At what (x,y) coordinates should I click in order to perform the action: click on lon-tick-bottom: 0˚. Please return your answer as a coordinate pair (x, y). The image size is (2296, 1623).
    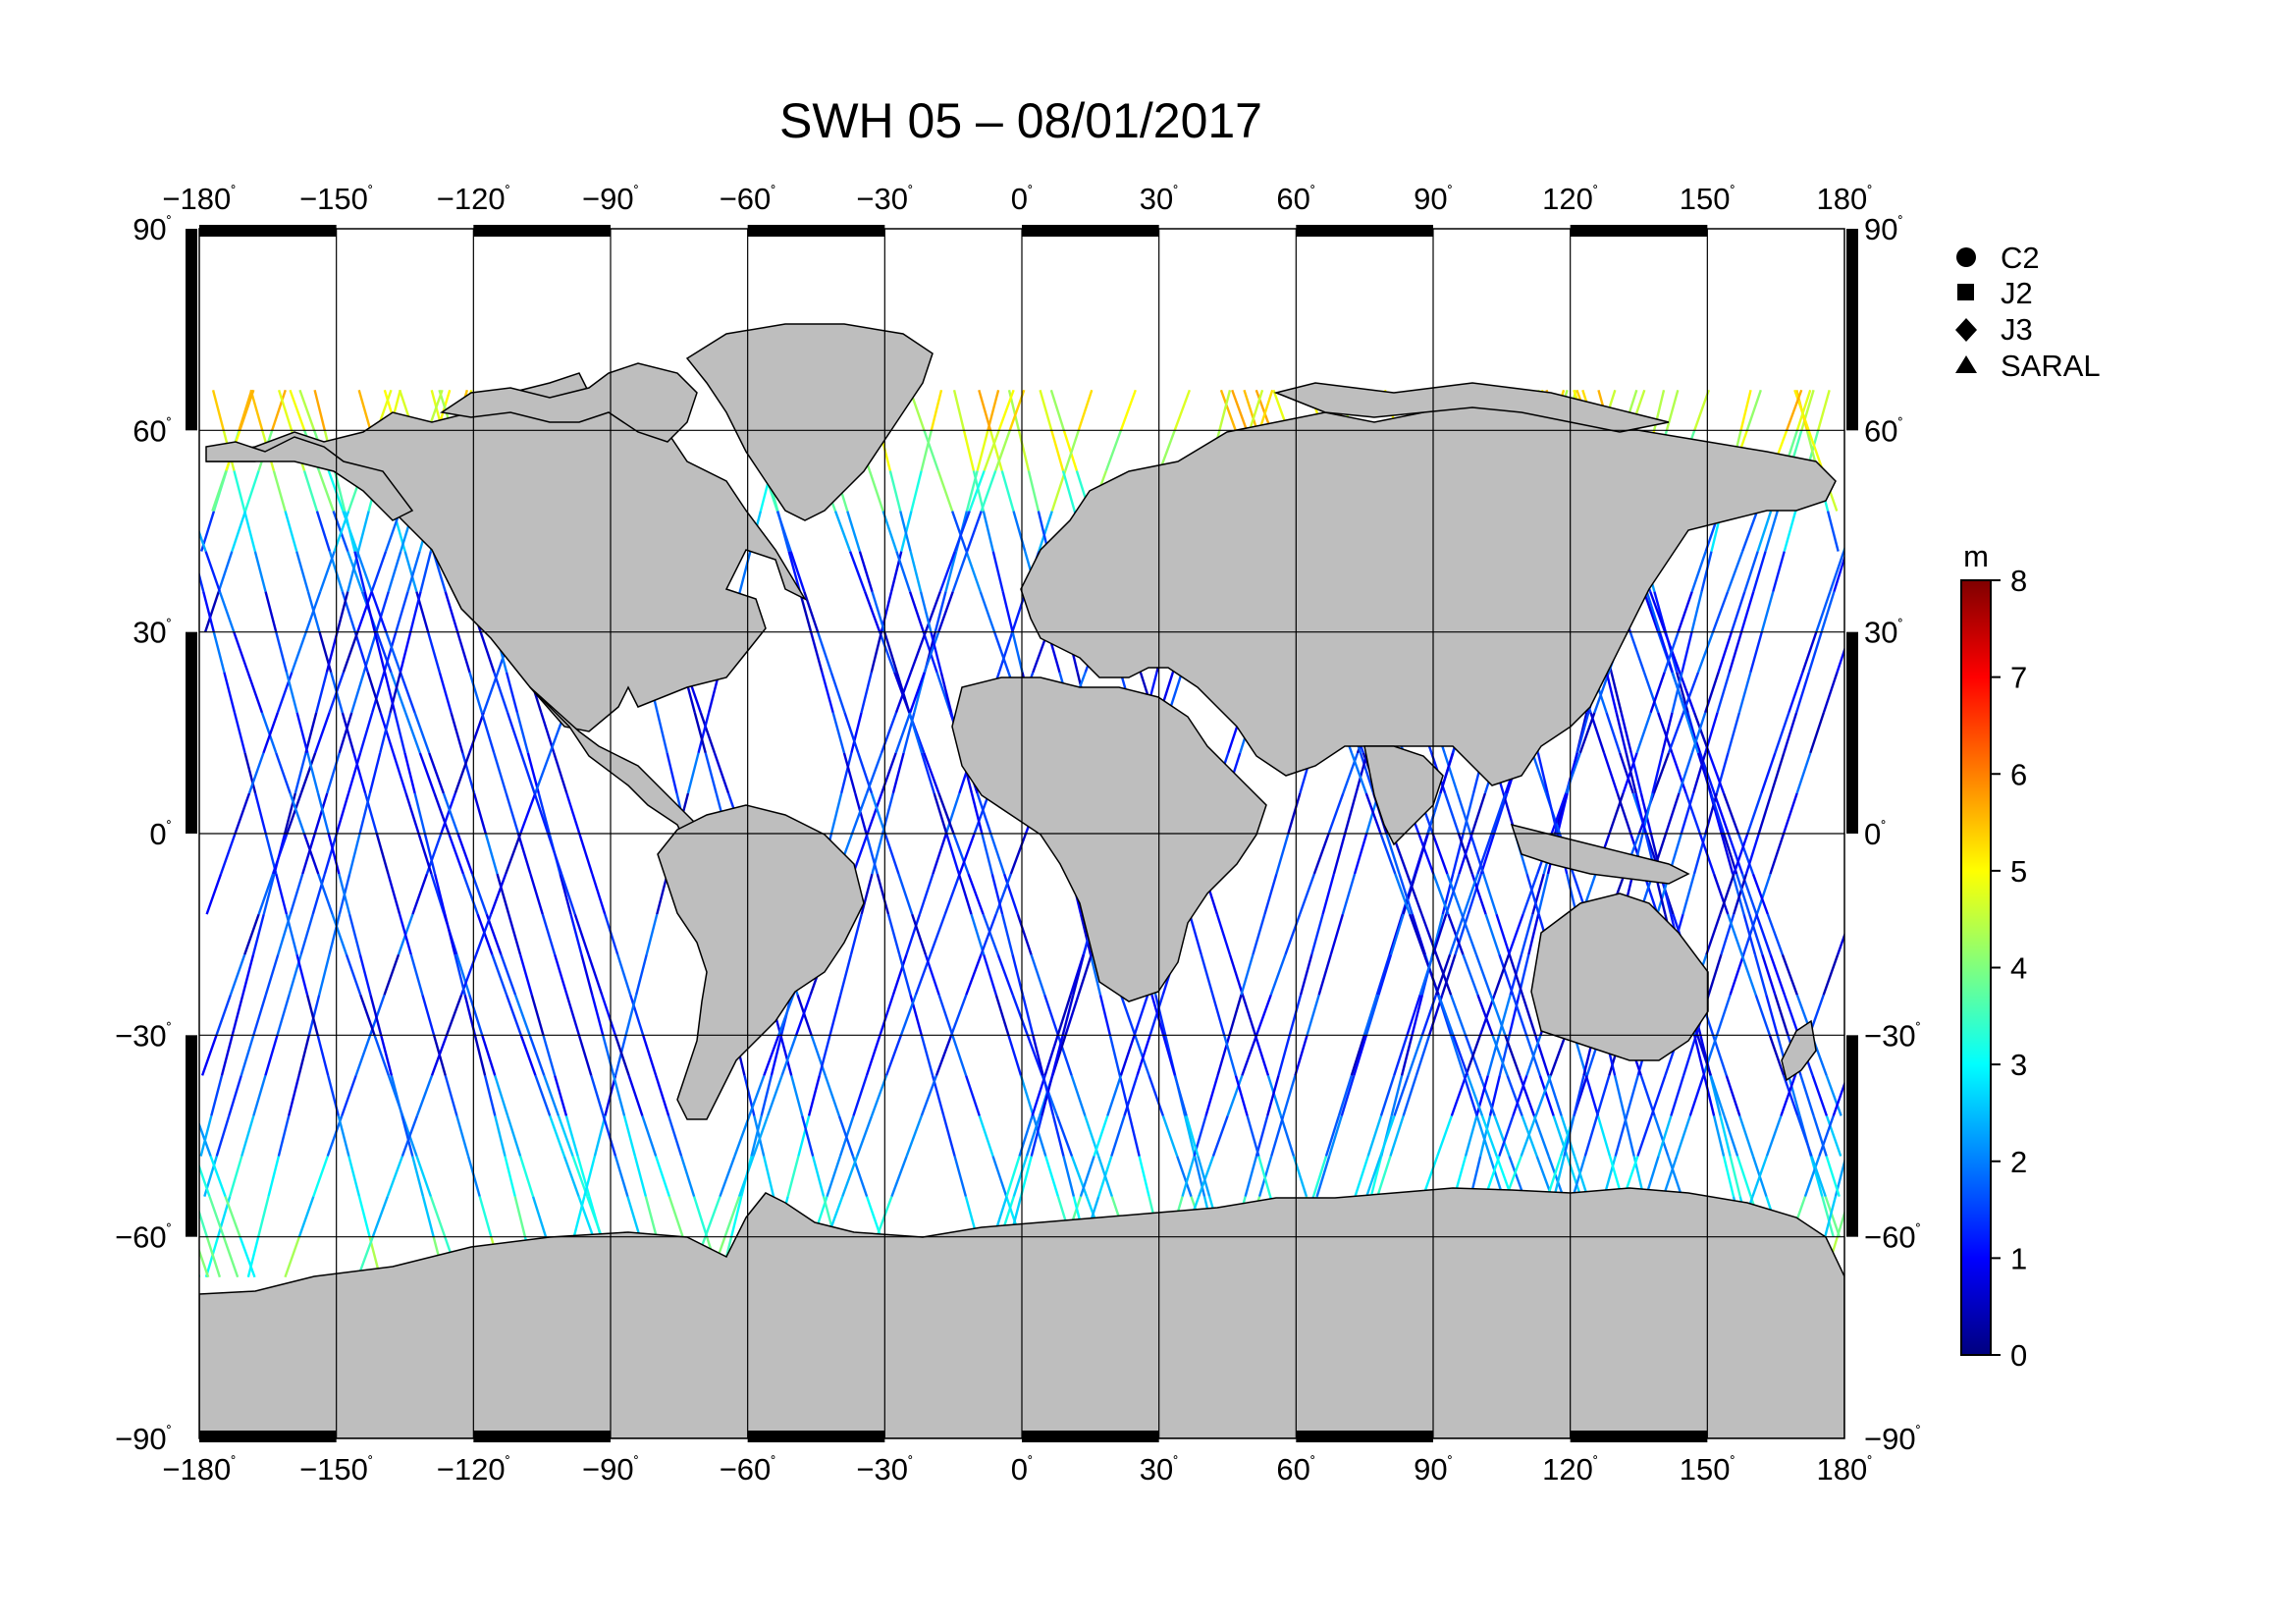
    Looking at the image, I should click on (1022, 1469).